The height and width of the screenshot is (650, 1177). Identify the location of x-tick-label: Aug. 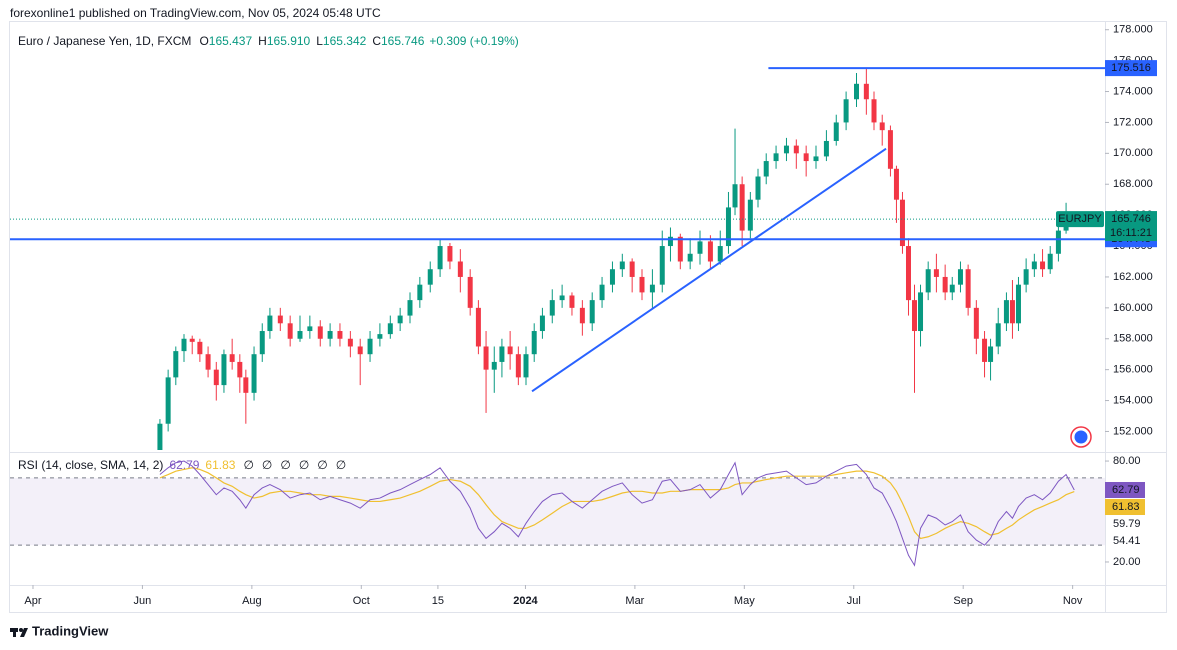
(252, 601).